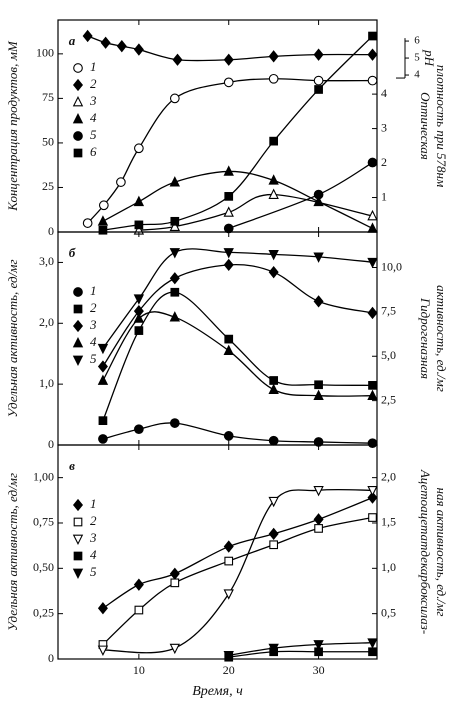 Image resolution: width=456 pixels, height=707 pixels. What do you see at coordinates (46, 383) in the screenshot?
I see `y-tick-label: 1,0` at bounding box center [46, 383].